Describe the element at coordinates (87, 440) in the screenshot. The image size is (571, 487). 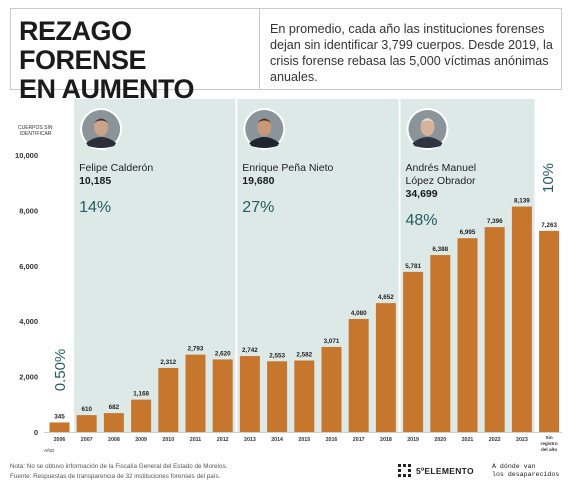
I see `x-tick-label: 2007` at that location.